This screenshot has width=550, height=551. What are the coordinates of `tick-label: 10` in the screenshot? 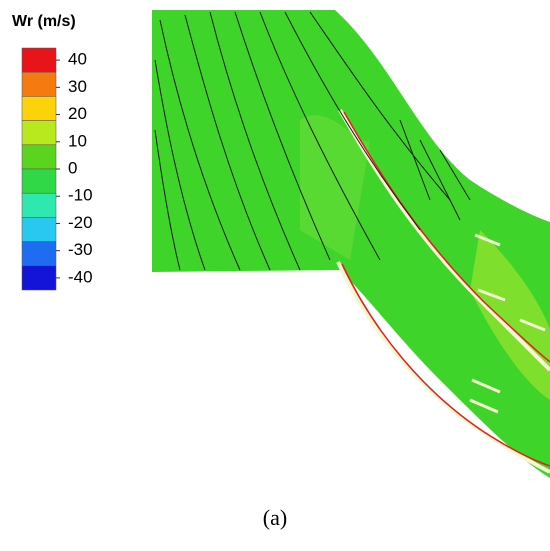 It's located at (77, 140).